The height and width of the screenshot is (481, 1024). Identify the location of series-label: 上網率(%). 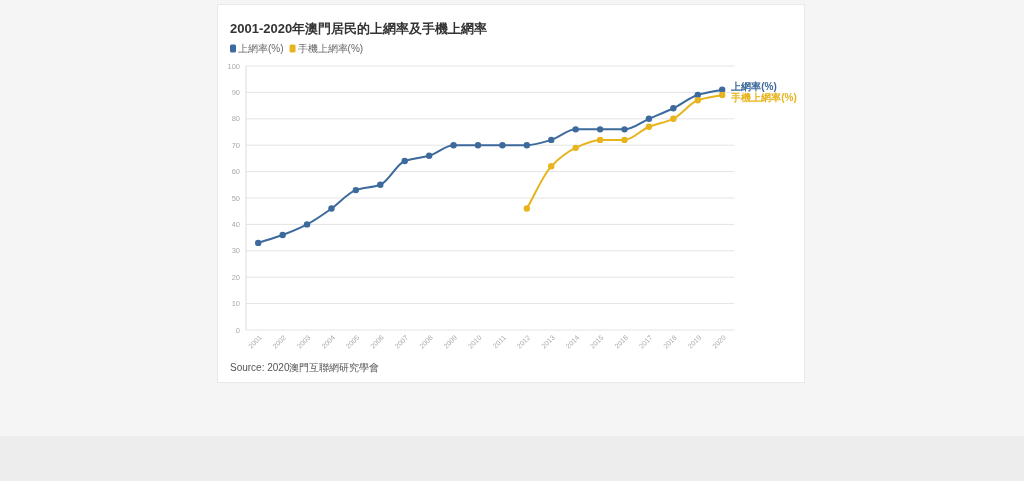
(754, 87).